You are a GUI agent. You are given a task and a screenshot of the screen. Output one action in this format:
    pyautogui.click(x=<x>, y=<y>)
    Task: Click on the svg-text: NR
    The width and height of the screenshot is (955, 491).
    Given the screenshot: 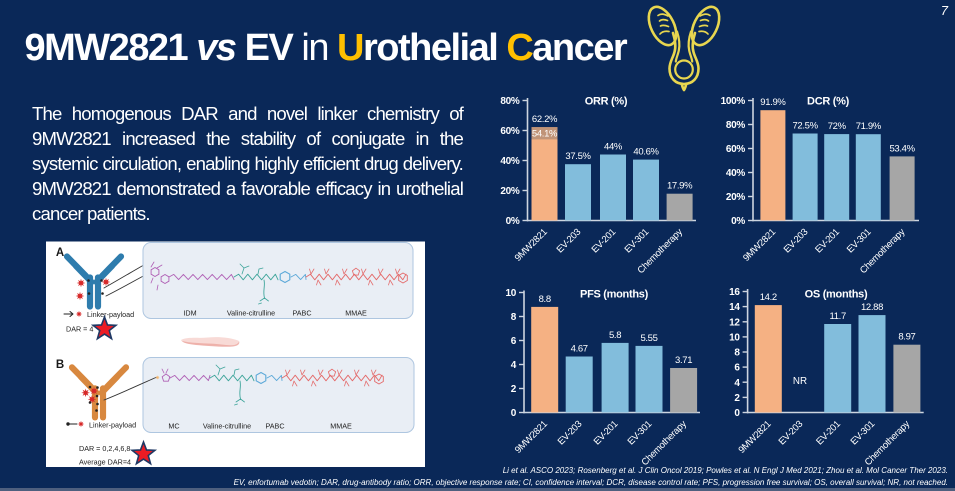 What is the action you would take?
    pyautogui.click(x=800, y=381)
    